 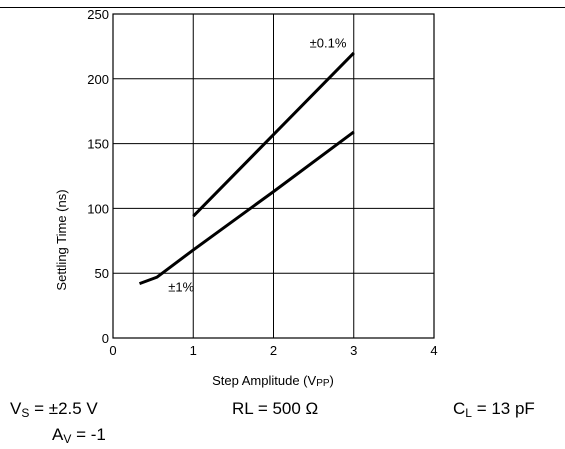 I want to click on cl-value: = 13 pF, so click(x=503, y=408).